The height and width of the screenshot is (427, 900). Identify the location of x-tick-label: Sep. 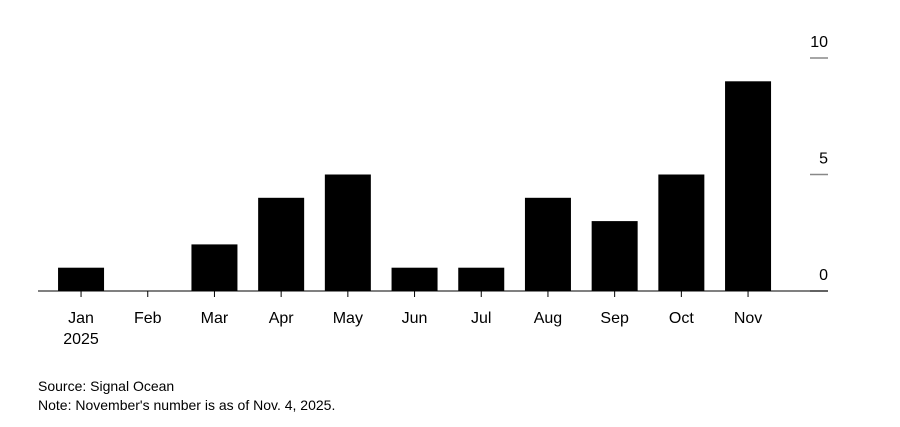
(614, 318).